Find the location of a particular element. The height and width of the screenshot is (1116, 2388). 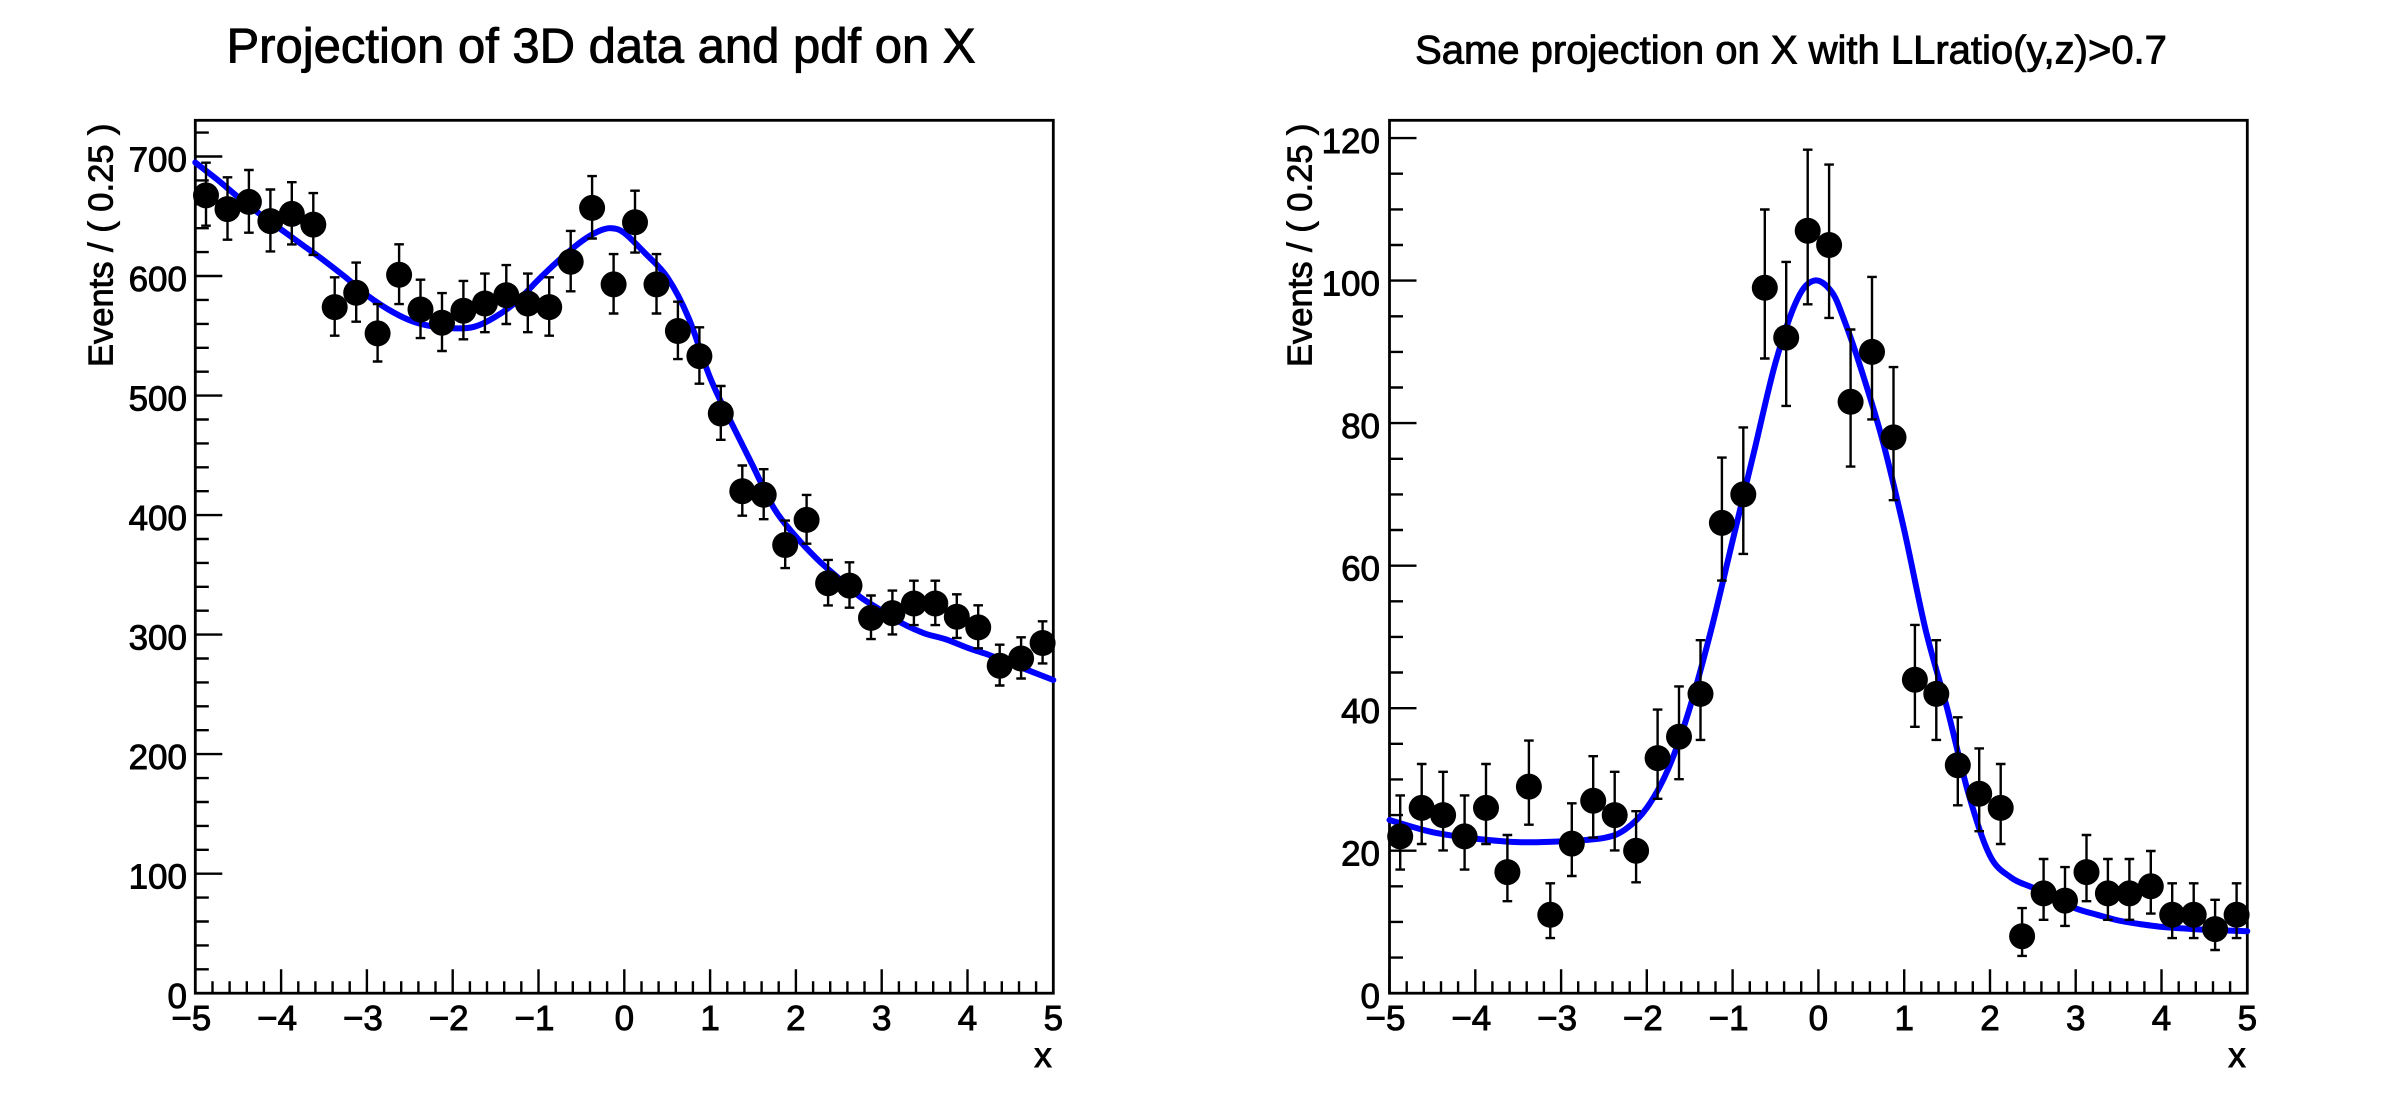

svg-text: 600 is located at coordinates (158, 279).